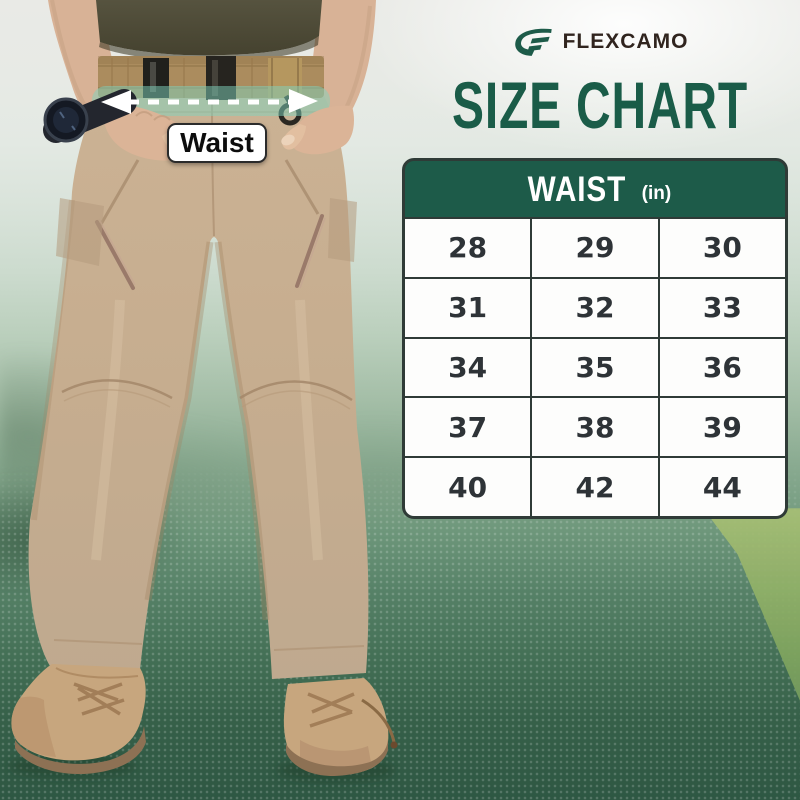 This screenshot has height=800, width=800. What do you see at coordinates (722, 427) in the screenshot?
I see `size-cell: 39` at bounding box center [722, 427].